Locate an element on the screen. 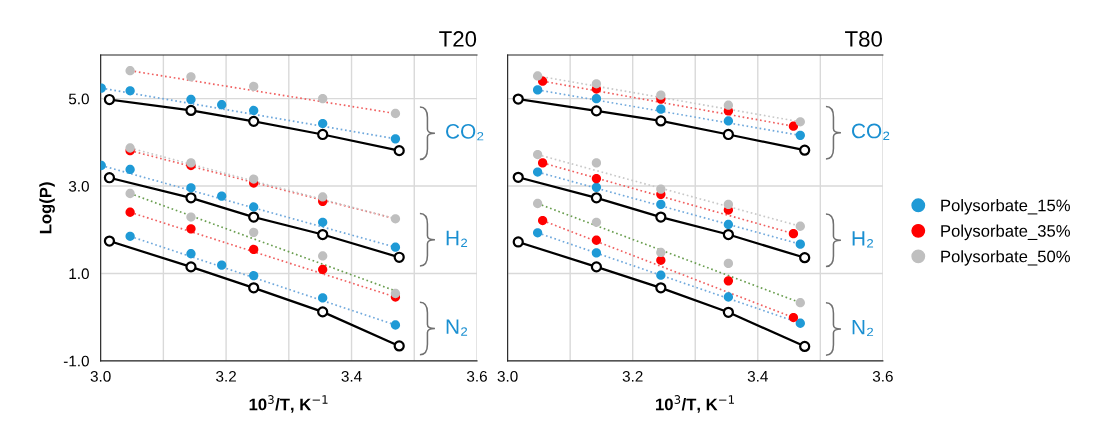 This screenshot has height=426, width=1094. legend-label: Polysorbate_15% is located at coordinates (1005, 207).